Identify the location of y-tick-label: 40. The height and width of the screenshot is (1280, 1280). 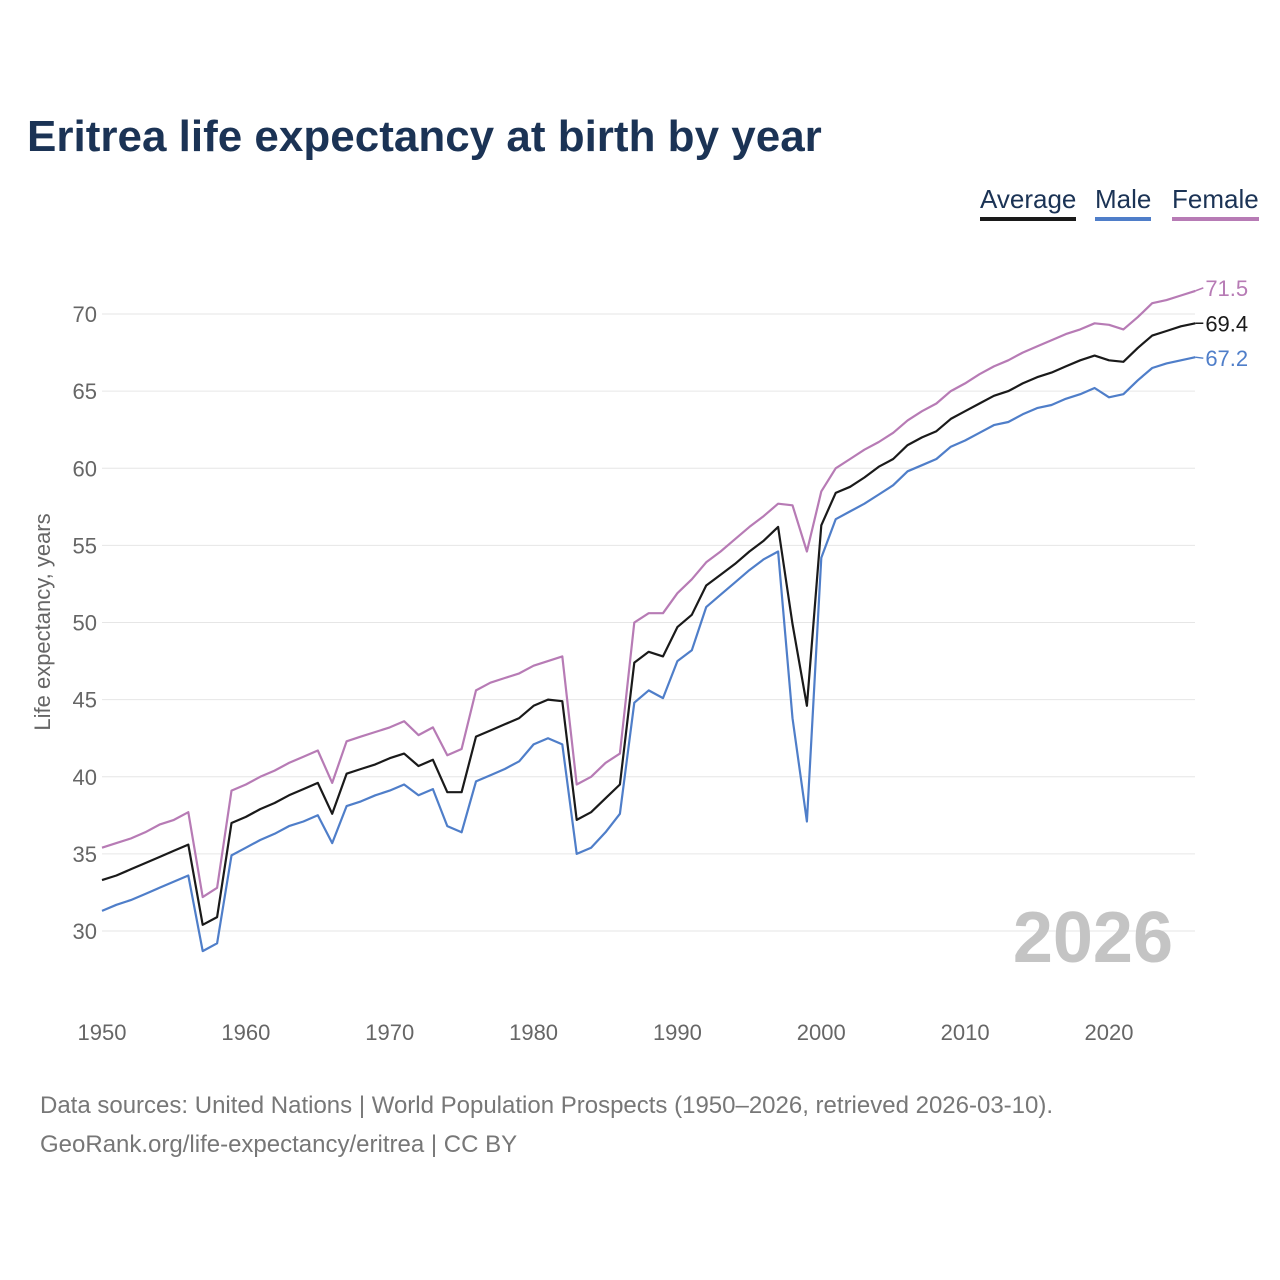
(85, 777).